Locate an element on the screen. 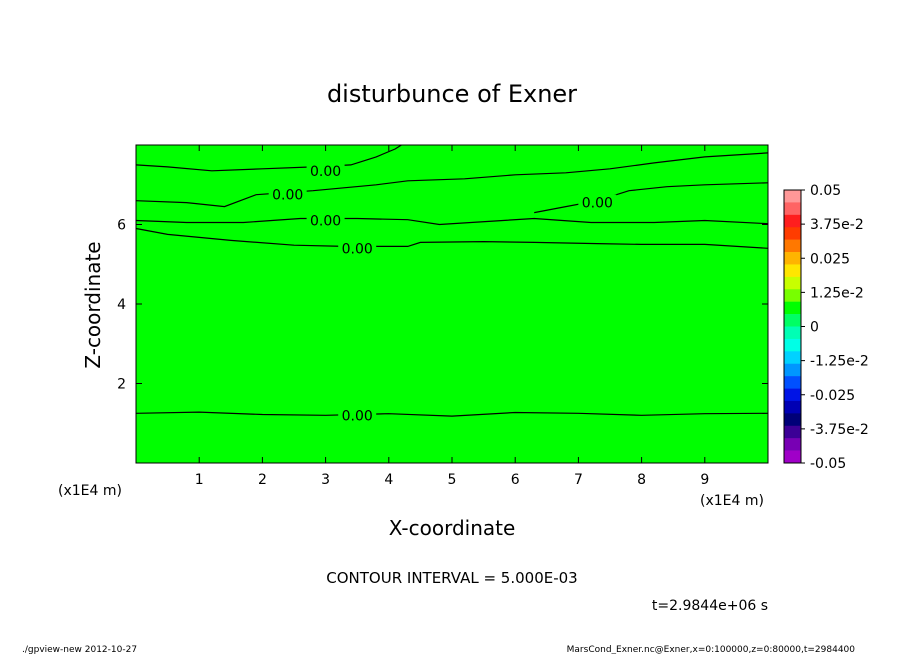 The width and height of the screenshot is (904, 654). colorbar-label: 0 is located at coordinates (814, 328).